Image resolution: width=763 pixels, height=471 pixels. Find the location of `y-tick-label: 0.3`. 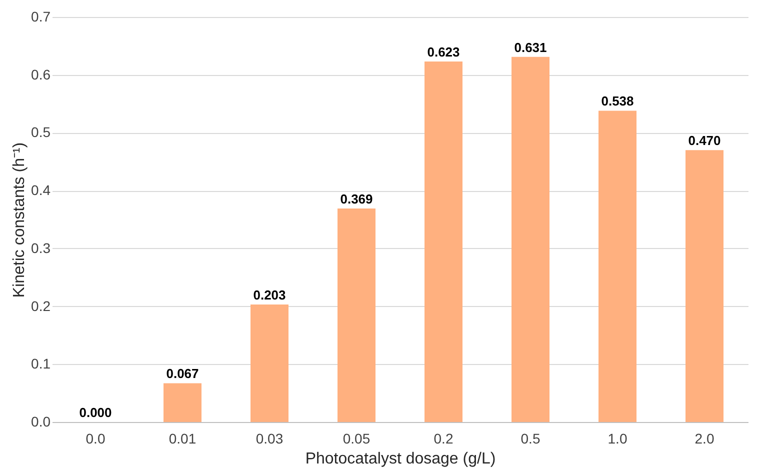

y-tick-label: 0.3 is located at coordinates (41, 248).